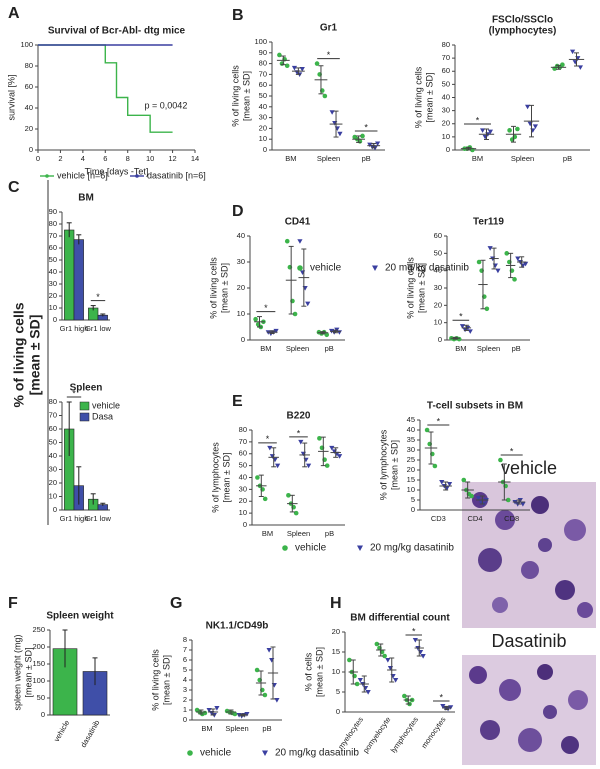  What do you see at coordinates (185, 709) in the screenshot?
I see `y-tick-label: 1` at bounding box center [185, 709].